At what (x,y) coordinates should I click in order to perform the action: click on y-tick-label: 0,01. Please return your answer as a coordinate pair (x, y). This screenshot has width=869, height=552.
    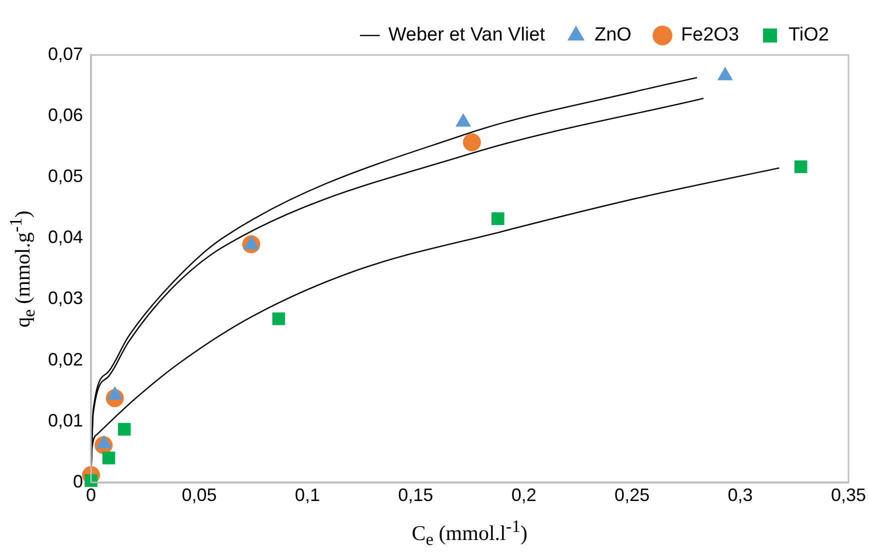
    Looking at the image, I should click on (66, 420).